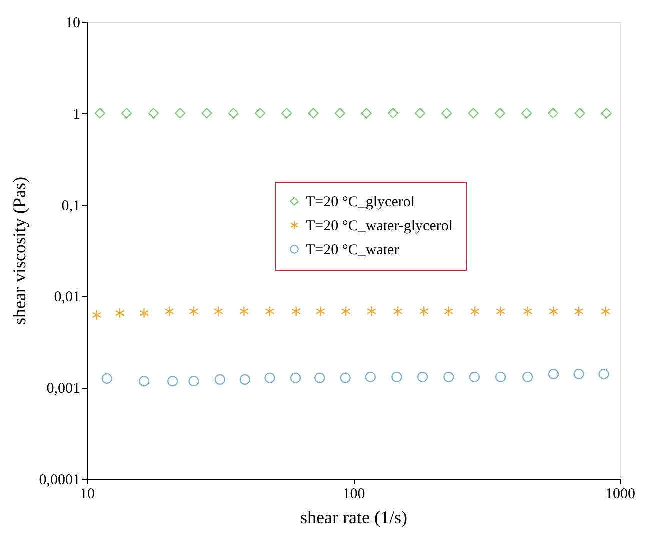 The width and height of the screenshot is (665, 547). What do you see at coordinates (361, 202) in the screenshot?
I see `legend-label: T=20 °C_glycerol` at bounding box center [361, 202].